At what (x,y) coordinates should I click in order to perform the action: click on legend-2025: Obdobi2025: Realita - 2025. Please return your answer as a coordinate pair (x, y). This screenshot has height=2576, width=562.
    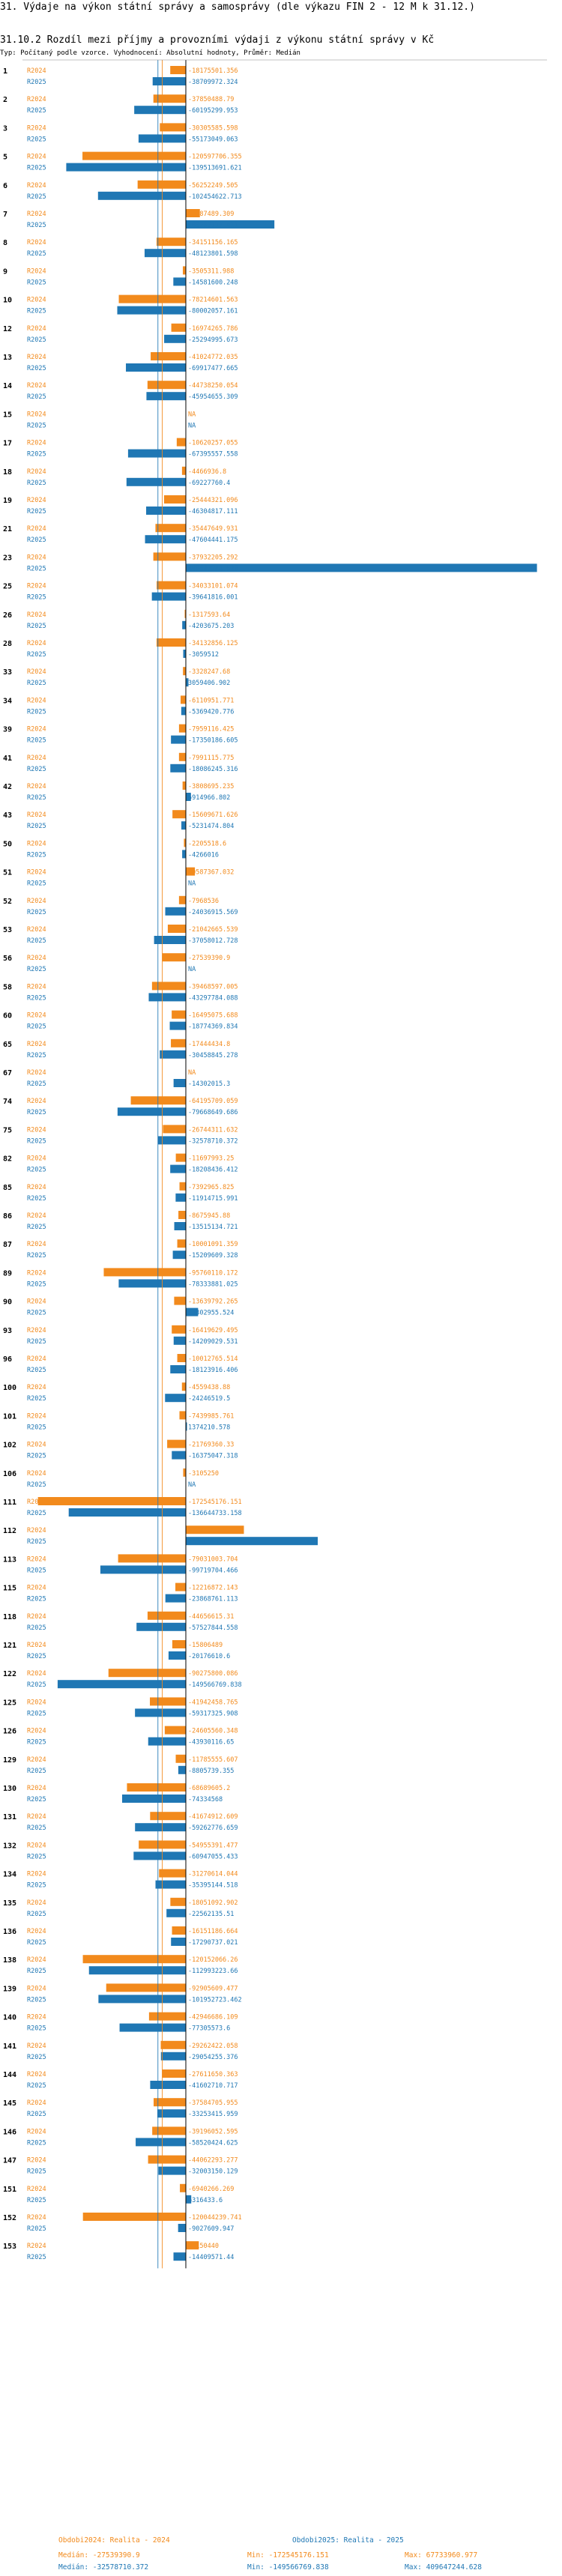
    Looking at the image, I should click on (348, 2540).